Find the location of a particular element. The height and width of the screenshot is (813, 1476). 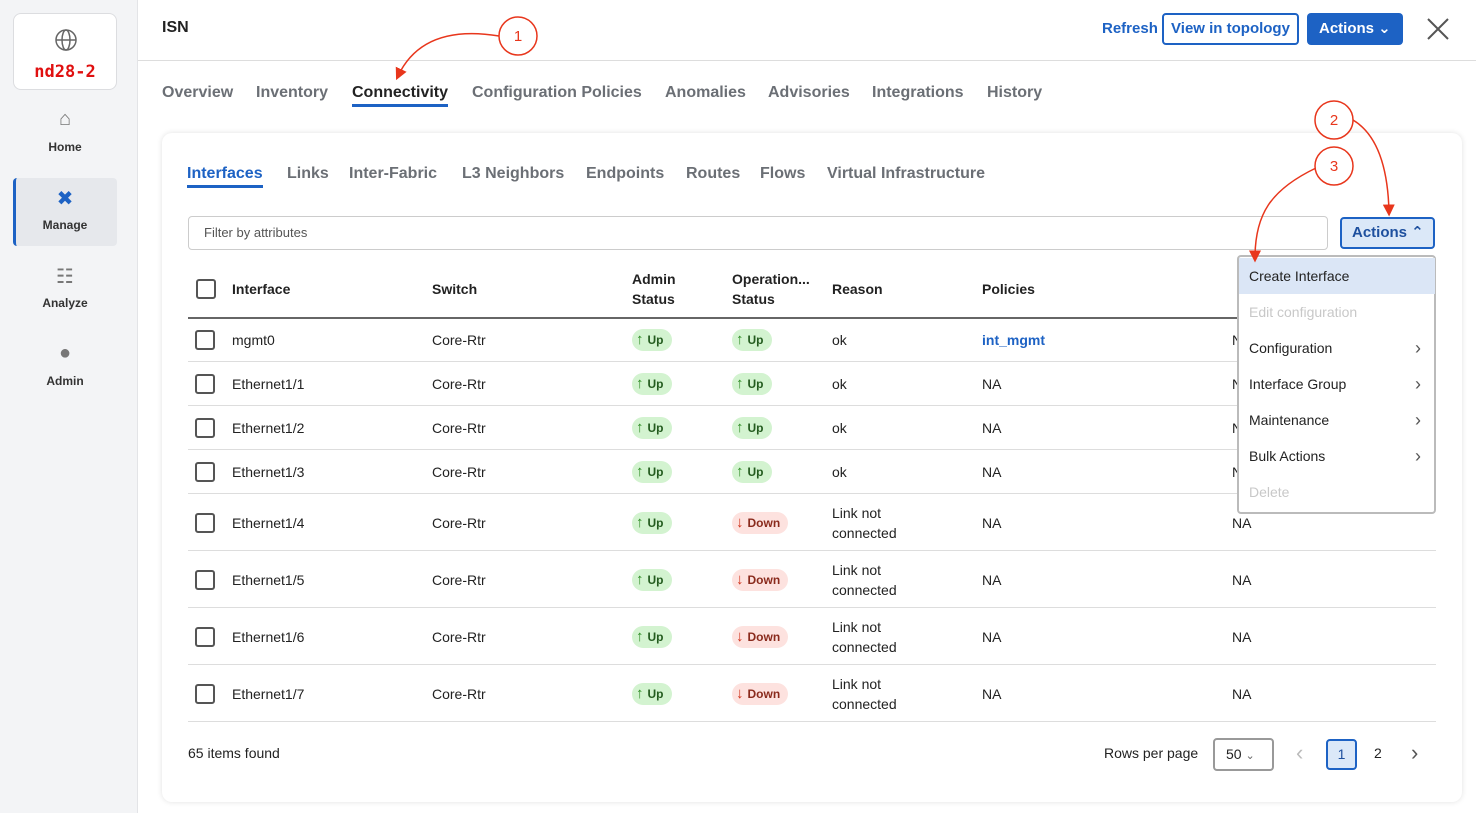

nav-label: Analyze is located at coordinates (65, 303).